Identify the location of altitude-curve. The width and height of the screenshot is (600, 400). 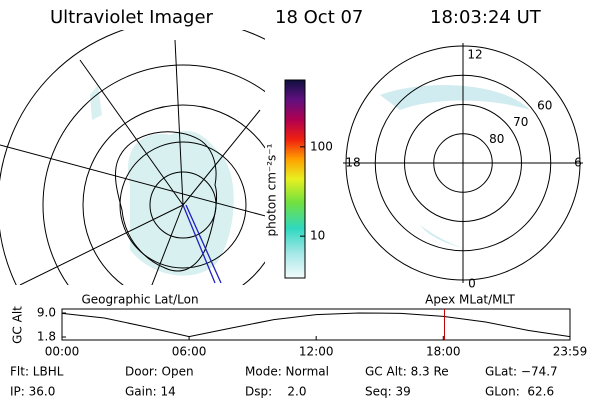
(316, 325).